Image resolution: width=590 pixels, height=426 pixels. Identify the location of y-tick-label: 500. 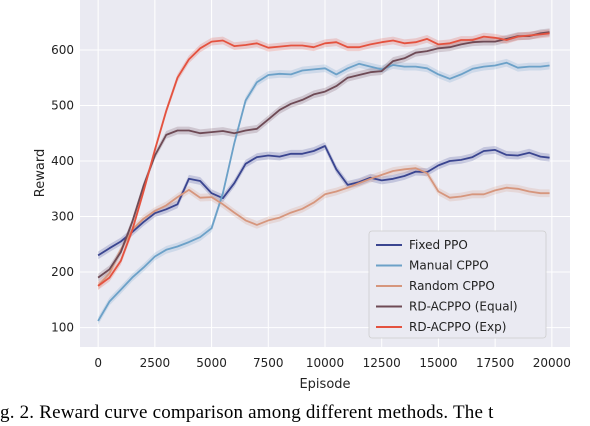
(62, 105).